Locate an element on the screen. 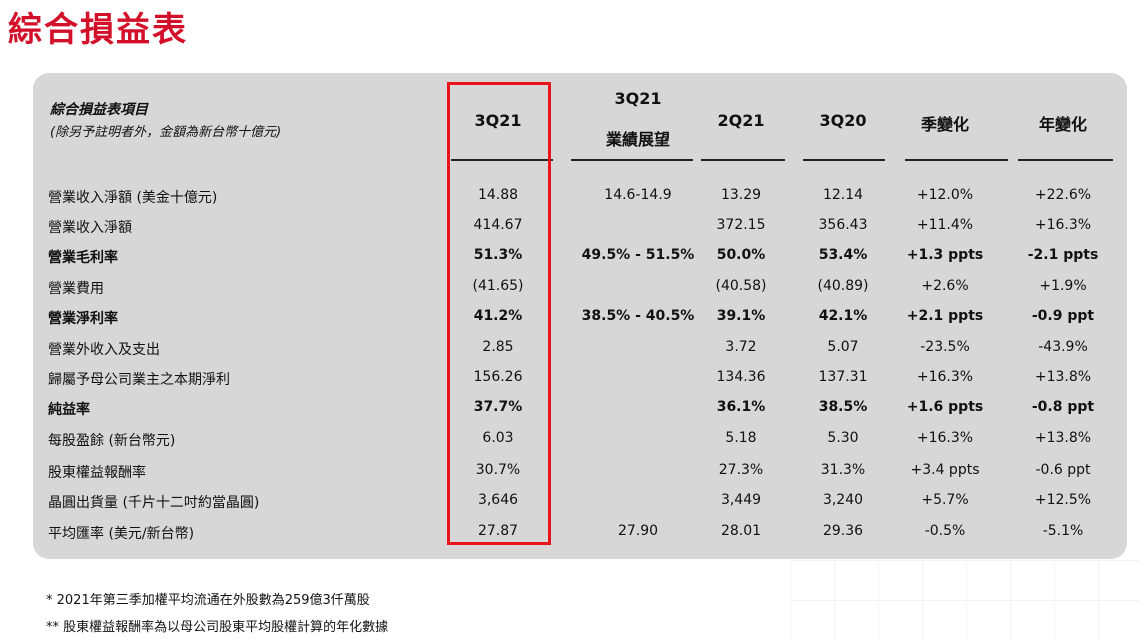  table-cell-yoy-change: -2.1 ppts is located at coordinates (1063, 255).